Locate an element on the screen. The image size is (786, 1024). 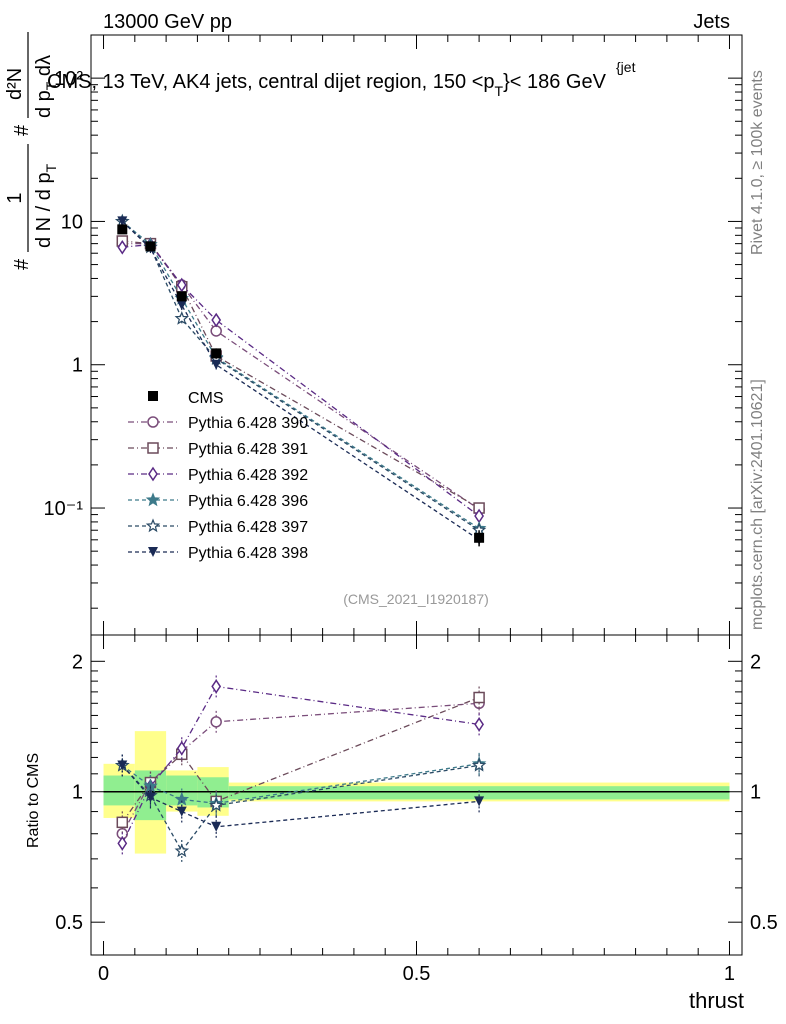
watermark: (CMS_2021_I1920187) is located at coordinates (416, 599).